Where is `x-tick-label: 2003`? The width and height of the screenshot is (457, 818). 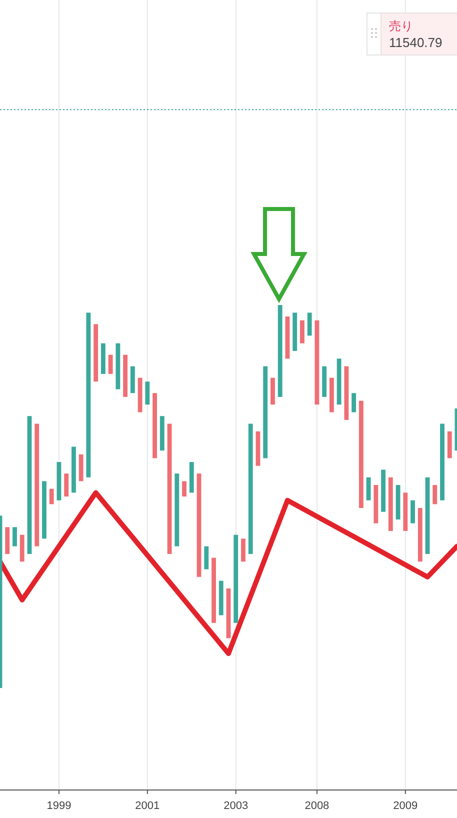
x-tick-label: 2003 is located at coordinates (236, 806).